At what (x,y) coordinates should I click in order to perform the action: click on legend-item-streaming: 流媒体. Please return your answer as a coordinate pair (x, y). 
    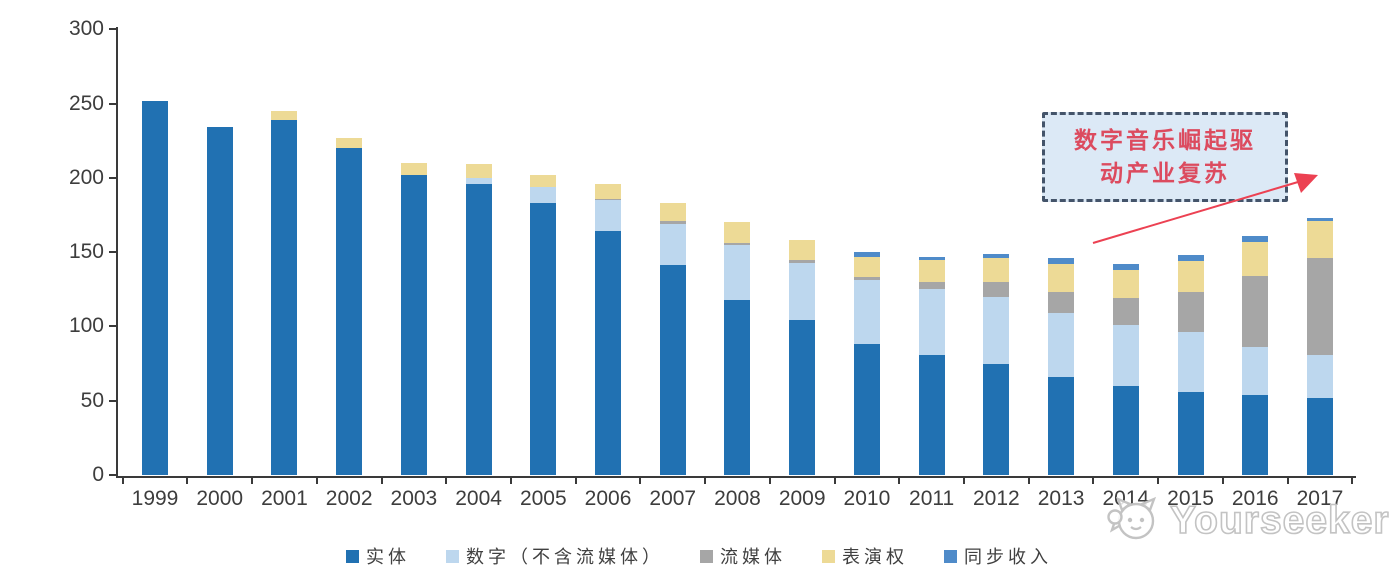
    Looking at the image, I should click on (743, 556).